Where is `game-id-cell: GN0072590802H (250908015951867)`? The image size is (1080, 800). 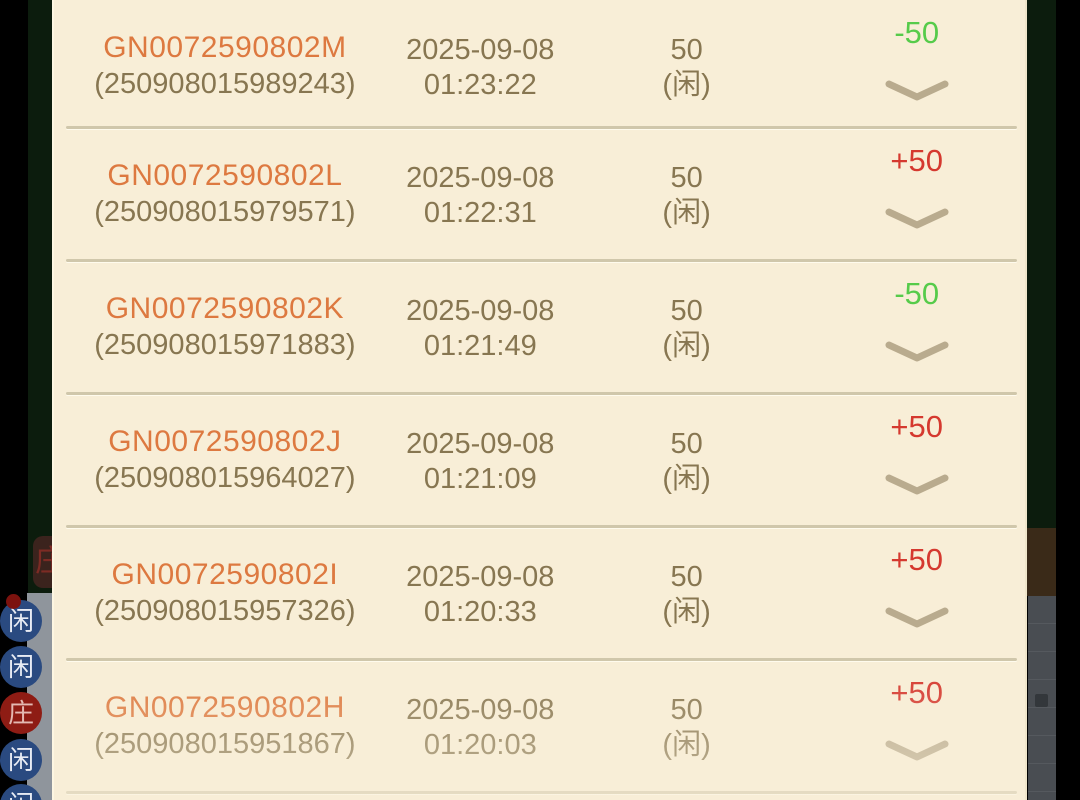 game-id-cell: GN0072590802H (250908015951867) is located at coordinates (225, 726).